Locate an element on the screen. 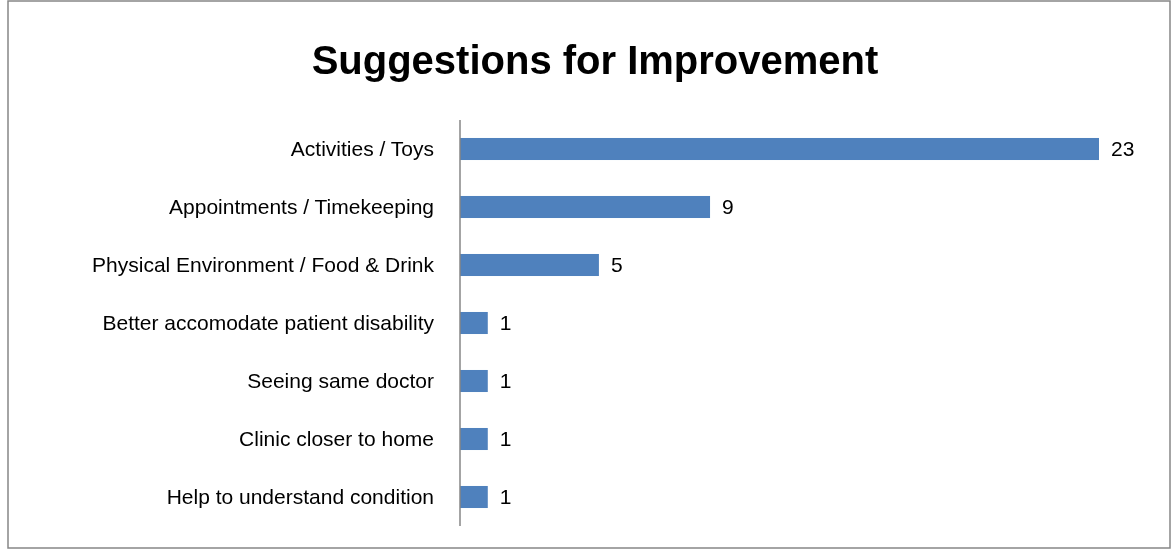  y-tick-label: Activities / Toys is located at coordinates (362, 149).